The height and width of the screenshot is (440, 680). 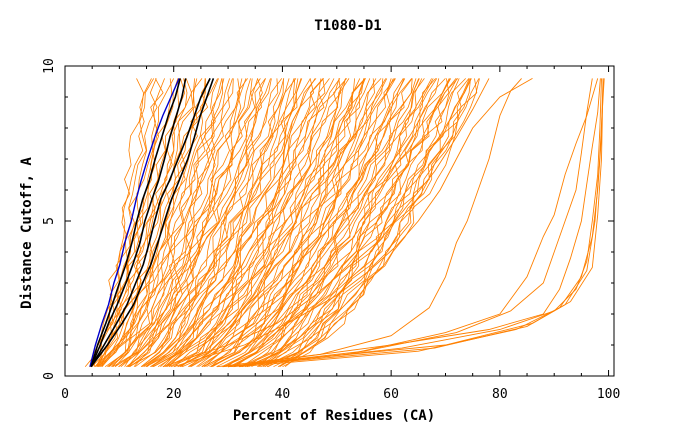 What do you see at coordinates (49, 376) in the screenshot?
I see `y-tick-label: 0` at bounding box center [49, 376].